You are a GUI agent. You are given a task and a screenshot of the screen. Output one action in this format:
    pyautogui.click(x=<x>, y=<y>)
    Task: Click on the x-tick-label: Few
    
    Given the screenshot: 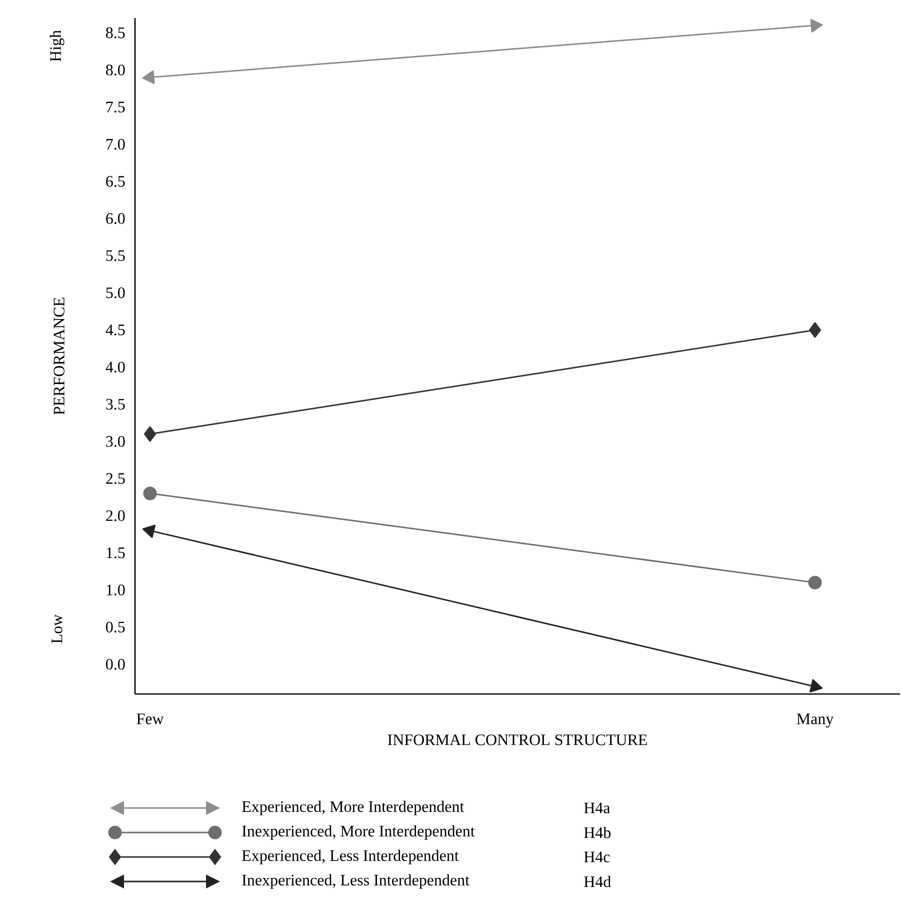 What is the action you would take?
    pyautogui.click(x=150, y=719)
    